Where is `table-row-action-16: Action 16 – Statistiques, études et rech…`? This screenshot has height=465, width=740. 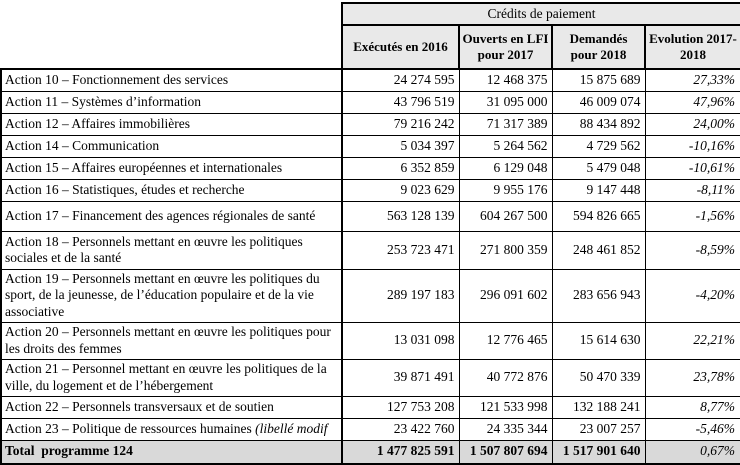
table-row-action-16: Action 16 – Statistiques, études et rech… is located at coordinates (370, 190).